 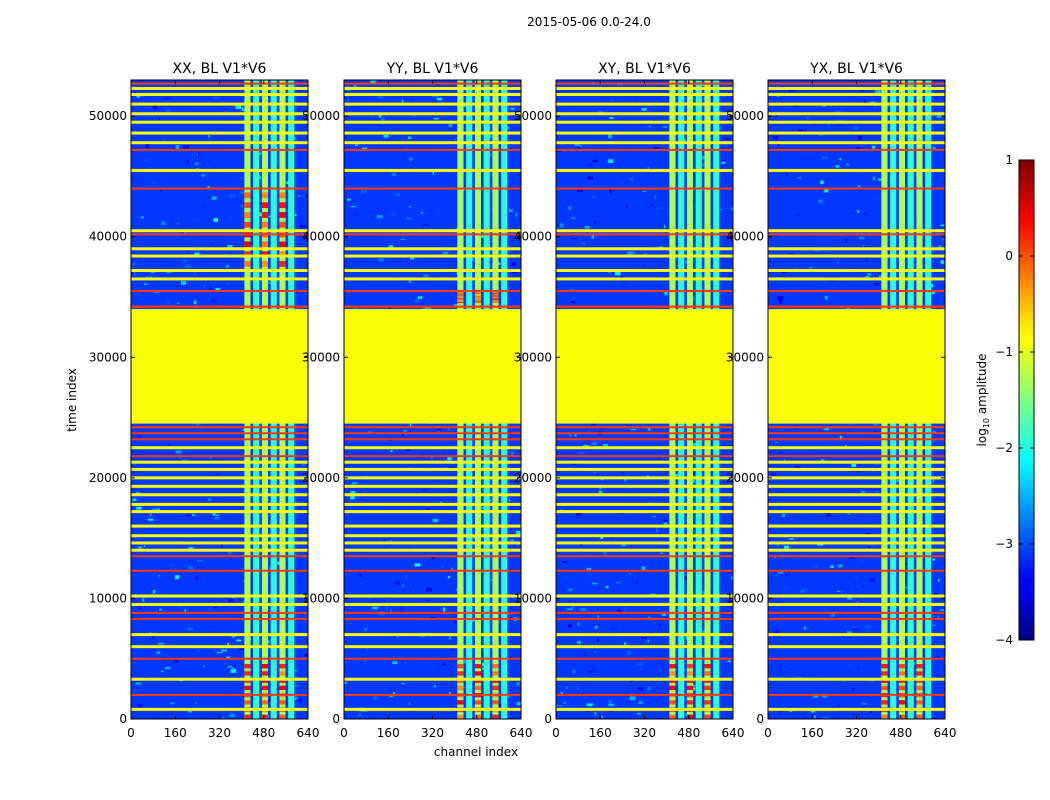 I want to click on heatmap-image, so click(x=644, y=399).